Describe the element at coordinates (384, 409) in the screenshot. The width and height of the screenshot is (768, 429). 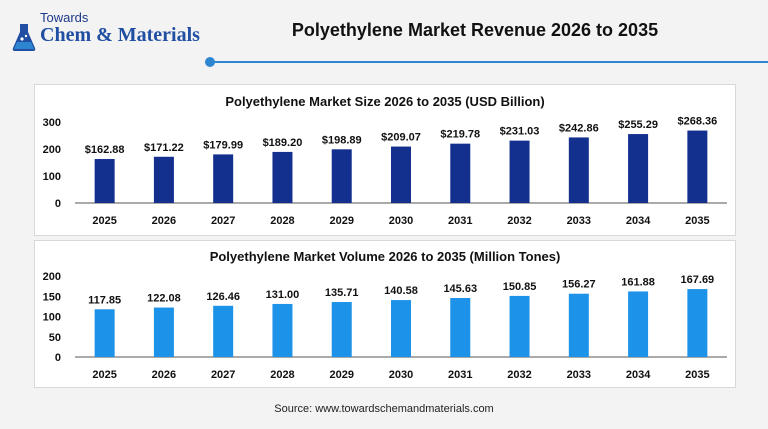
I see `source-note: Source: www.towardschemandmaterials.com` at that location.